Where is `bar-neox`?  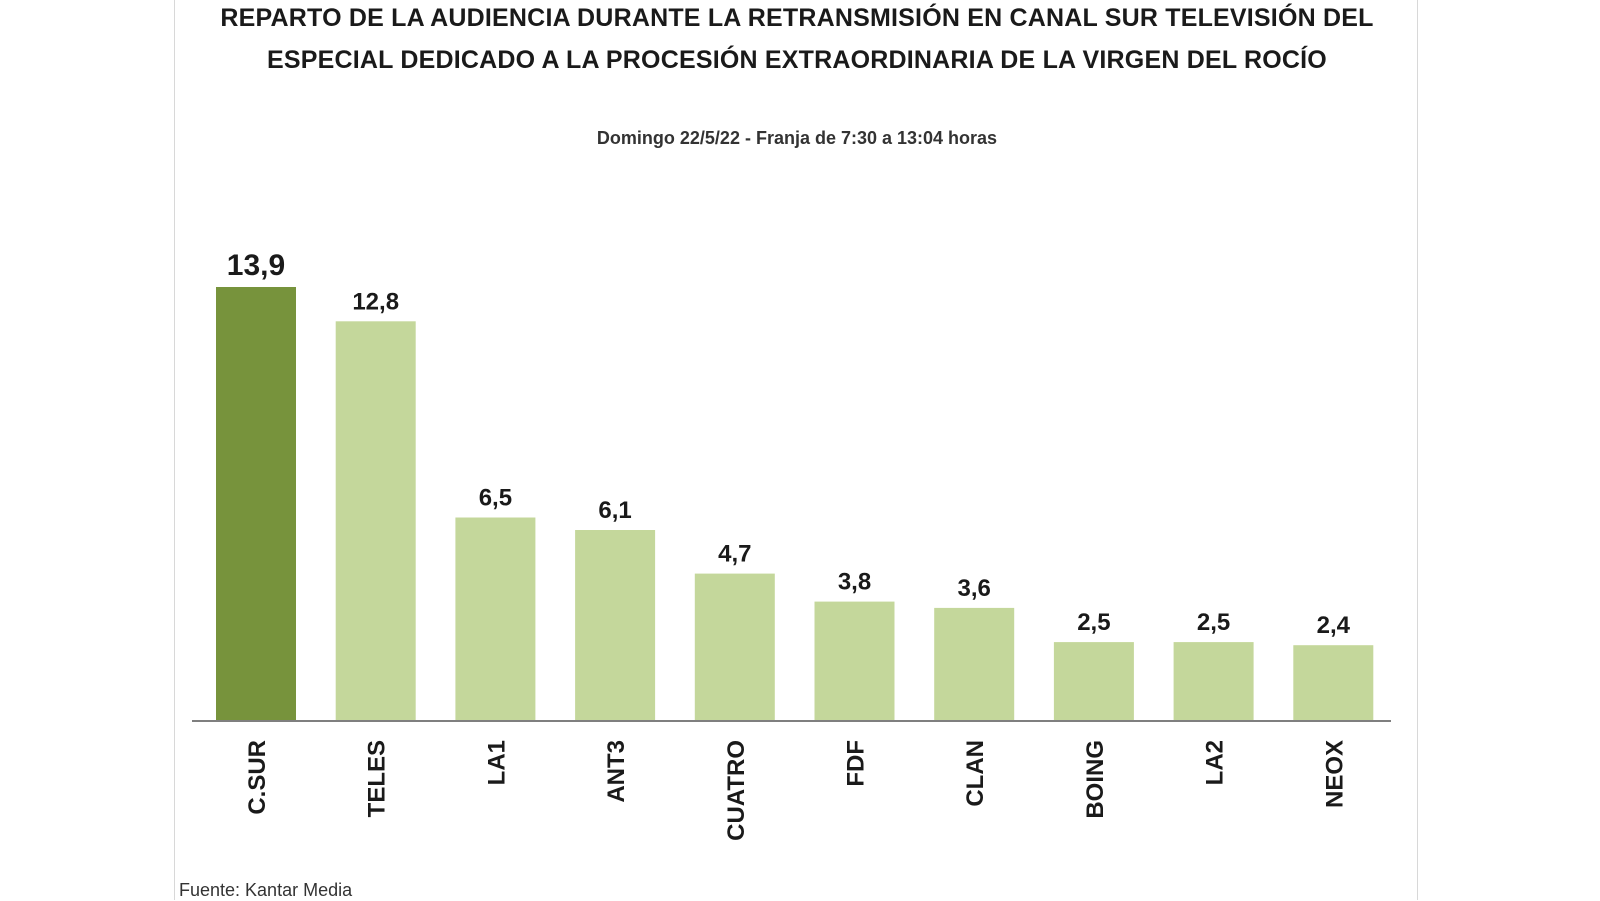
bar-neox is located at coordinates (1333, 682).